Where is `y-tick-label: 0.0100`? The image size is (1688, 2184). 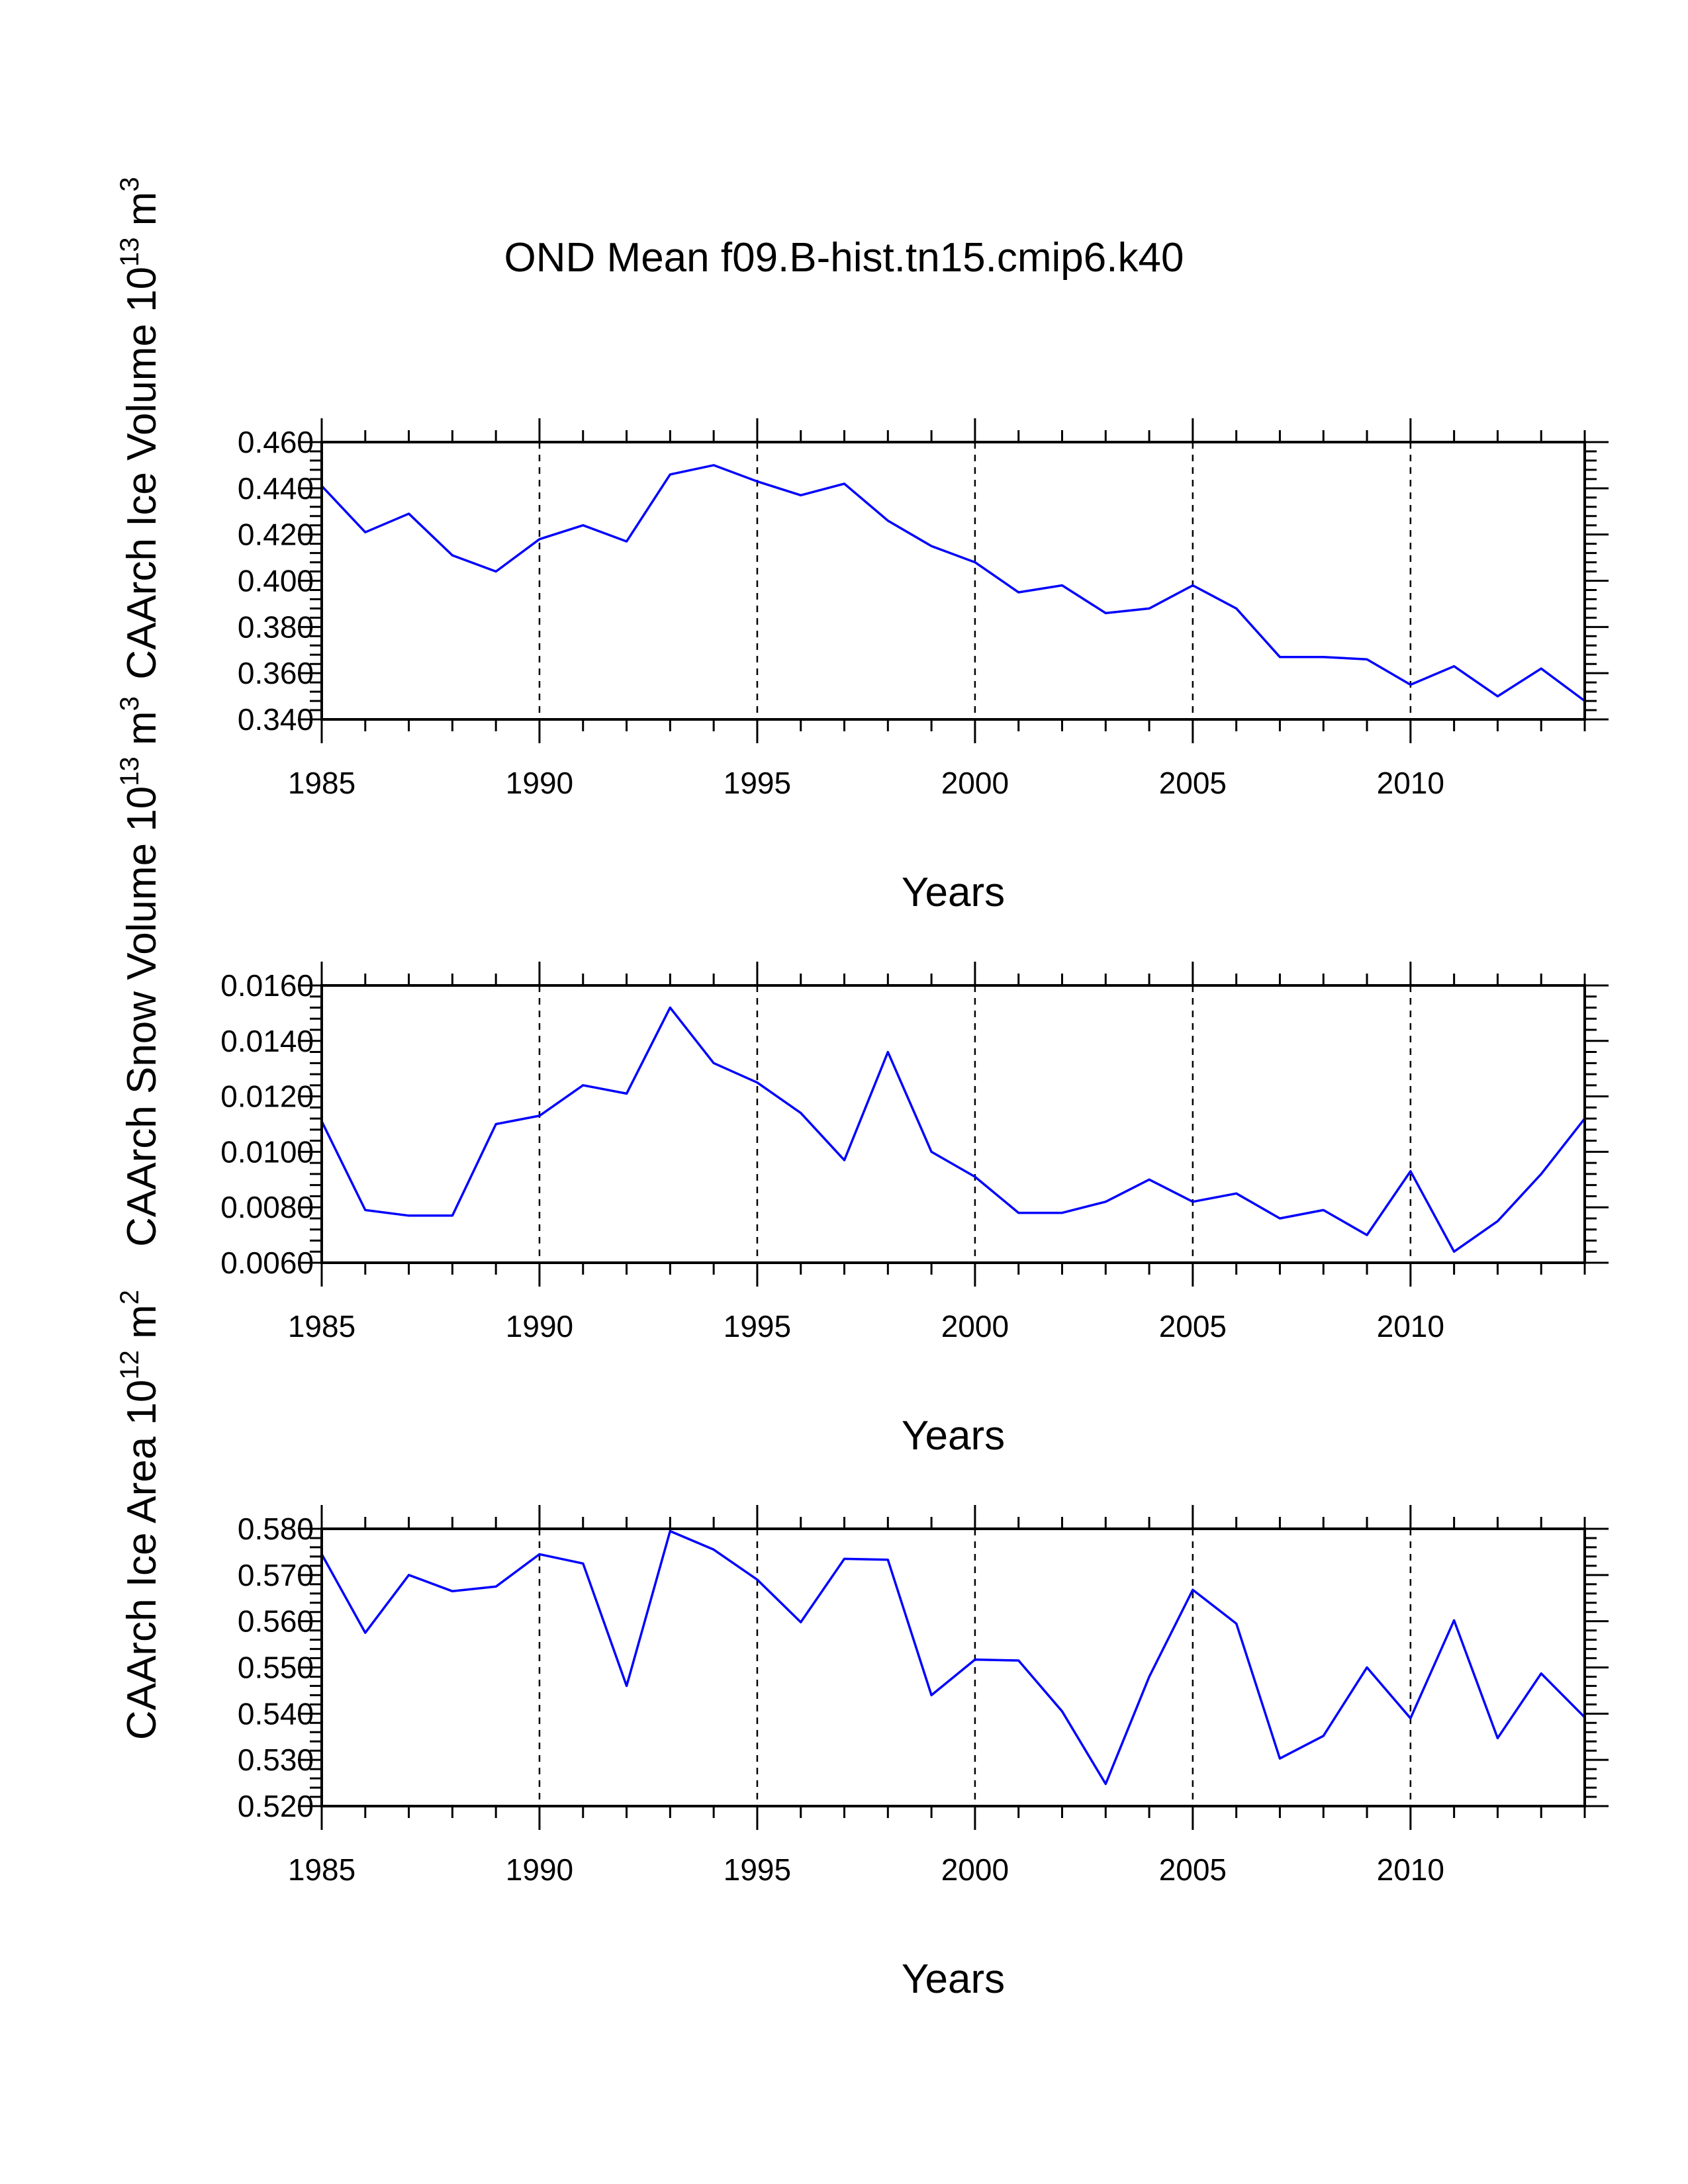 y-tick-label: 0.0100 is located at coordinates (267, 1151).